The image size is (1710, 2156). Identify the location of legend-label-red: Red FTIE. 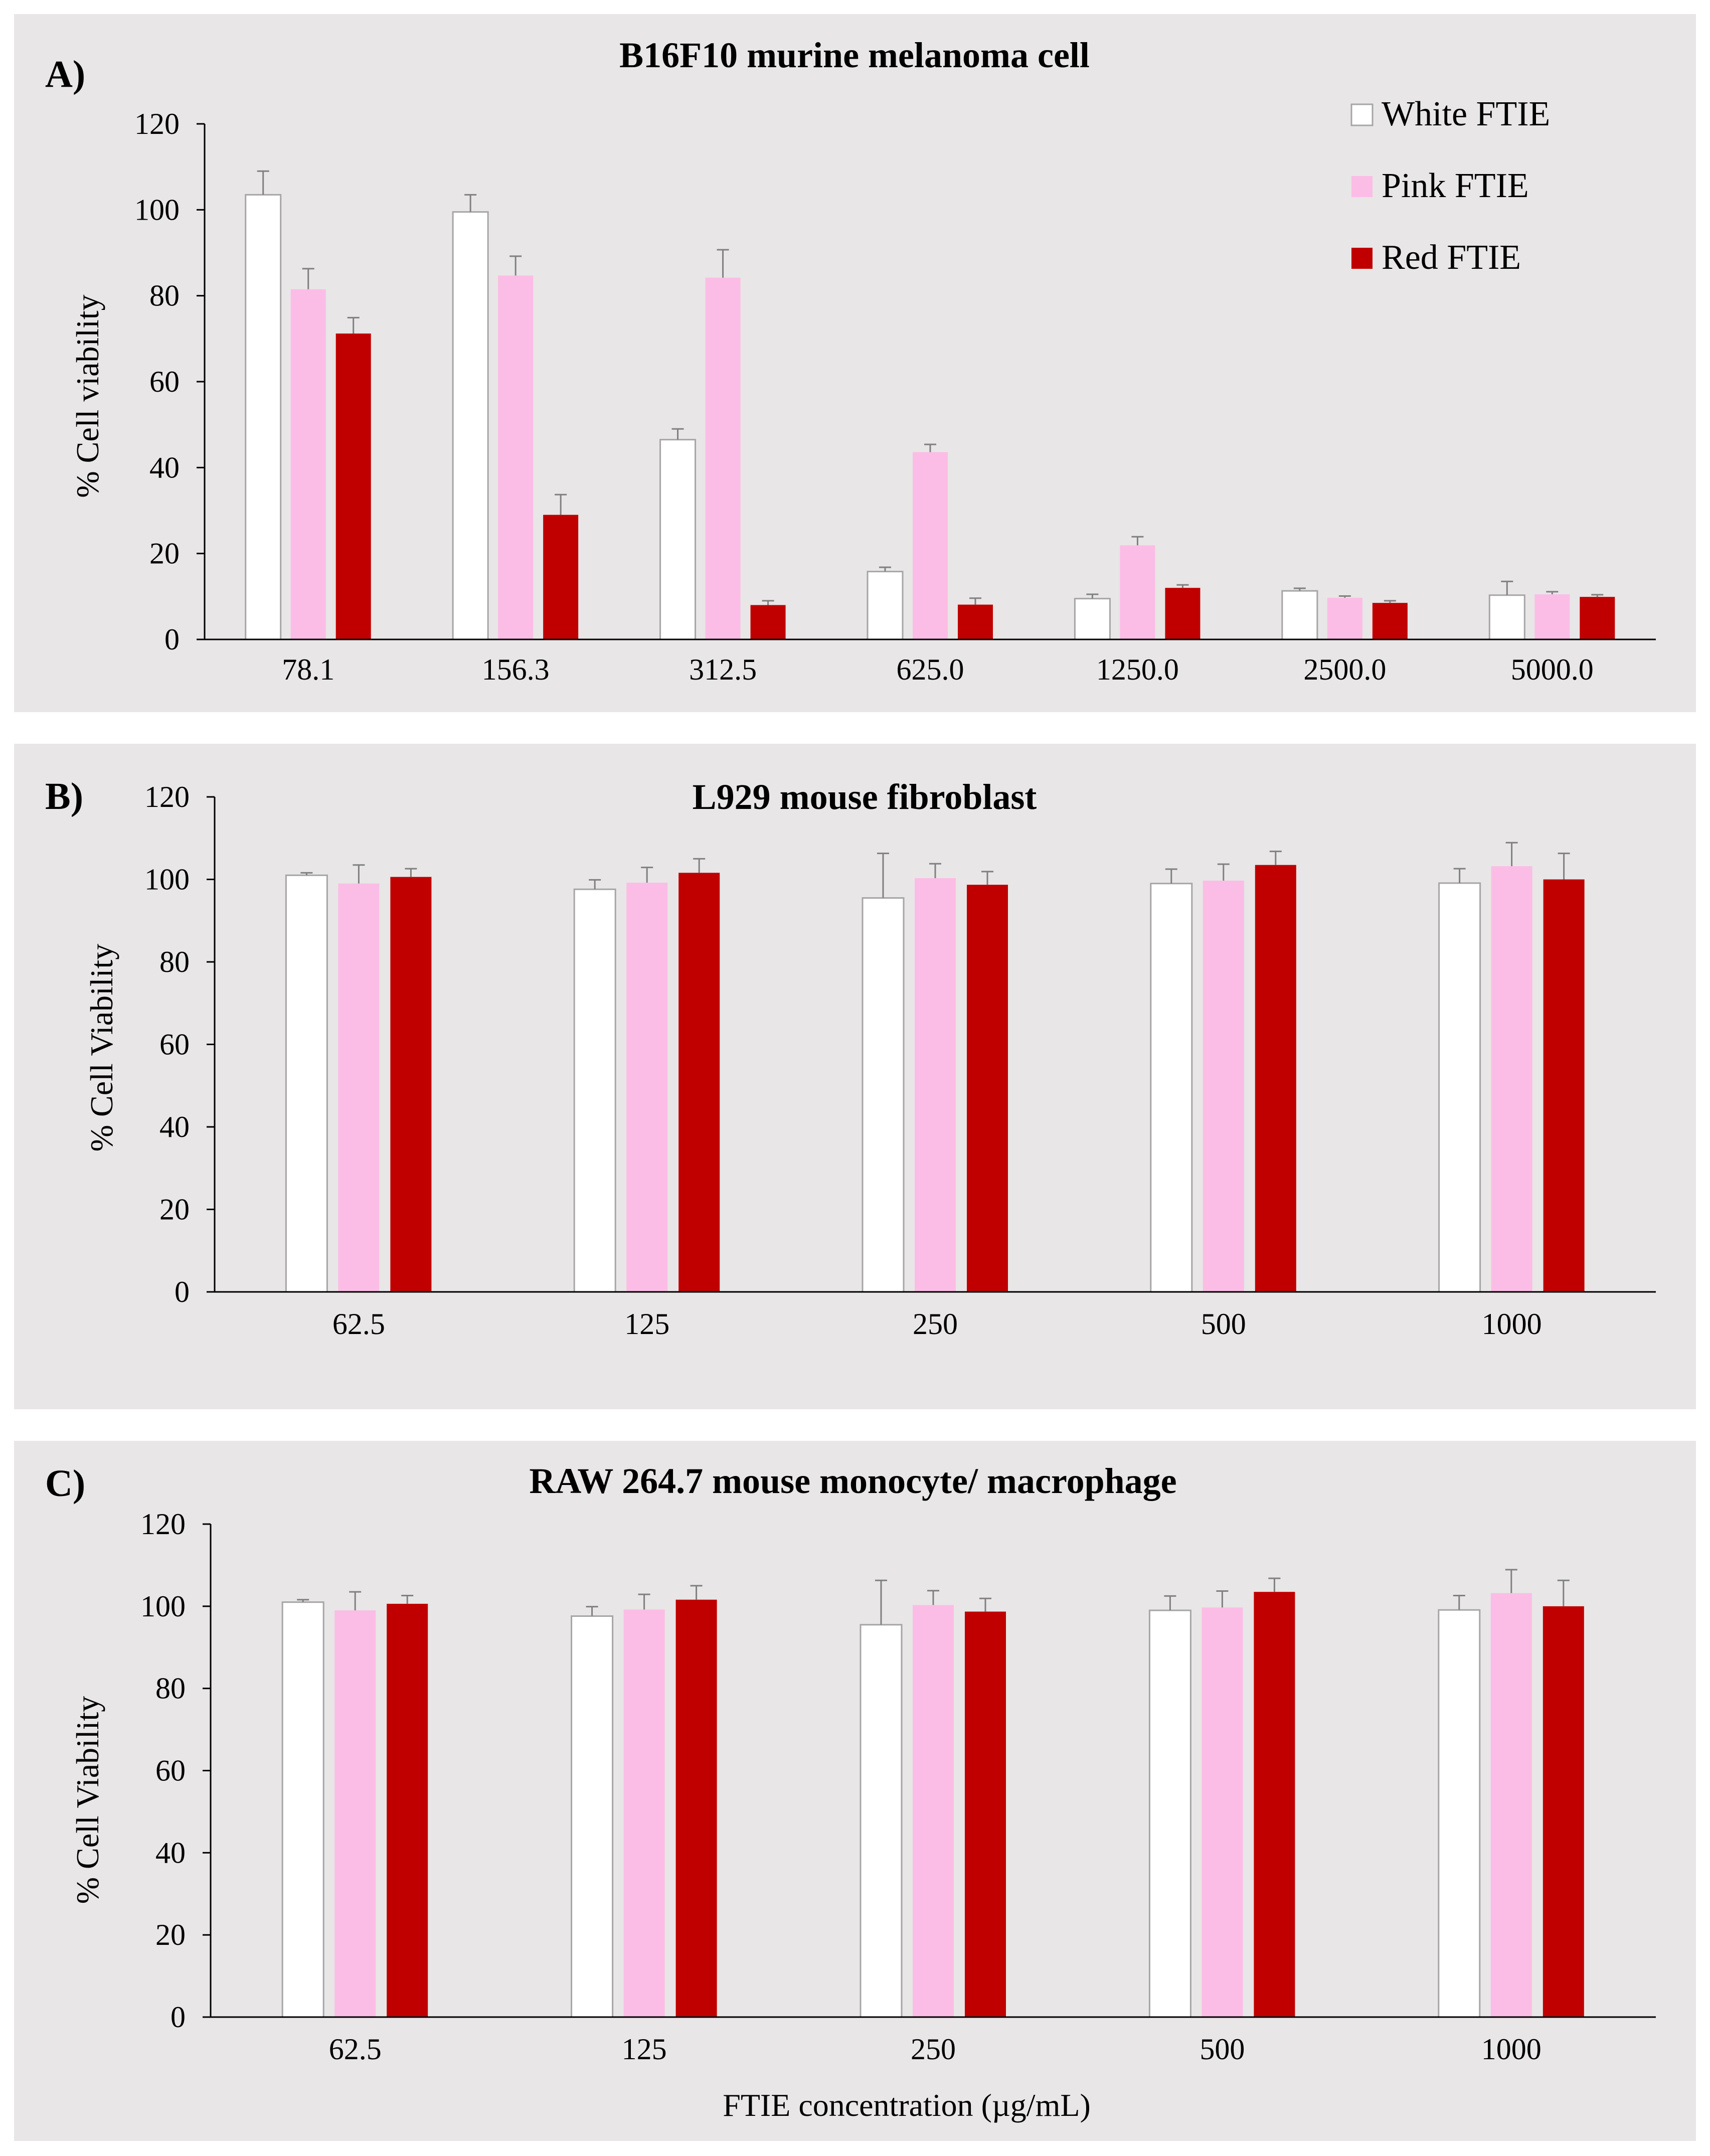
(1452, 257).